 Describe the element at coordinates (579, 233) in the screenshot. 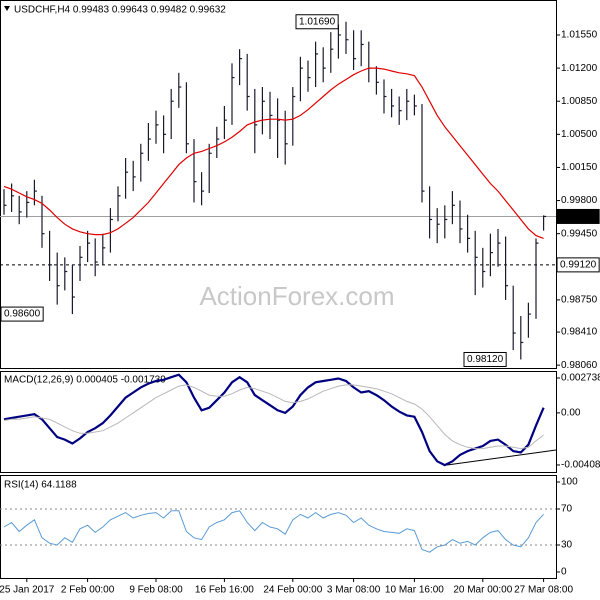

I see `y-tick-label: 0.99450` at that location.